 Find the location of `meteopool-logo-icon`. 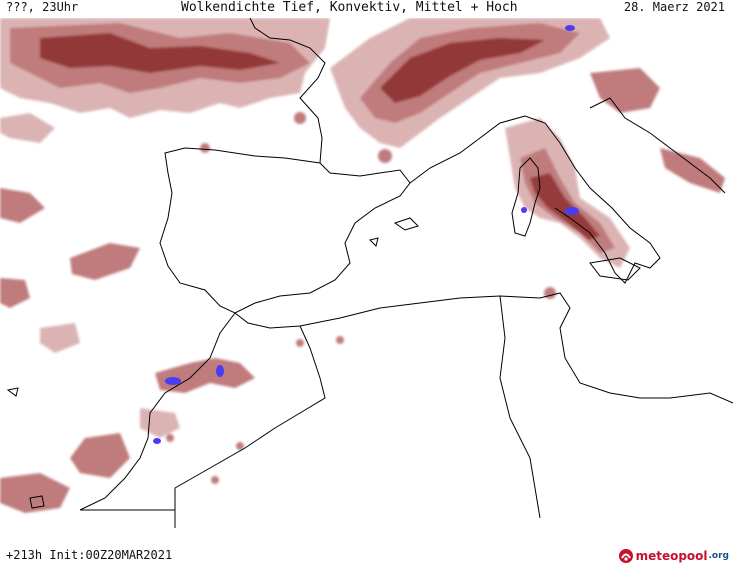

meteopool-logo-icon is located at coordinates (625, 556).